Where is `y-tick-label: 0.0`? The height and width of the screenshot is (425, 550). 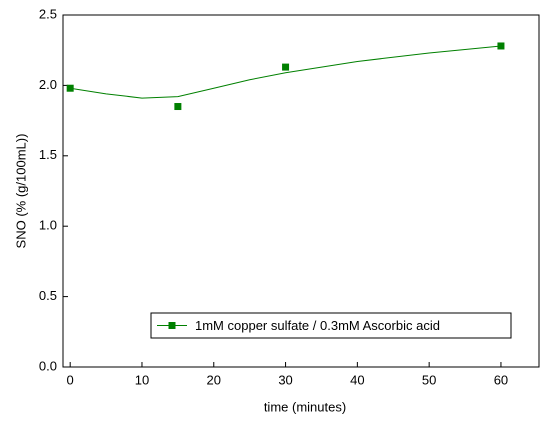
y-tick-label: 0.0 is located at coordinates (48, 365).